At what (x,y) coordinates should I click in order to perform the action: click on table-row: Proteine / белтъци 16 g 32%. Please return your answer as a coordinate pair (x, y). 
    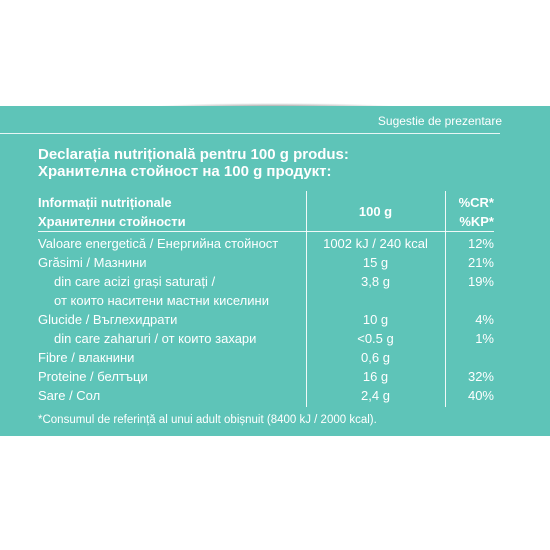
    Looking at the image, I should click on (266, 376).